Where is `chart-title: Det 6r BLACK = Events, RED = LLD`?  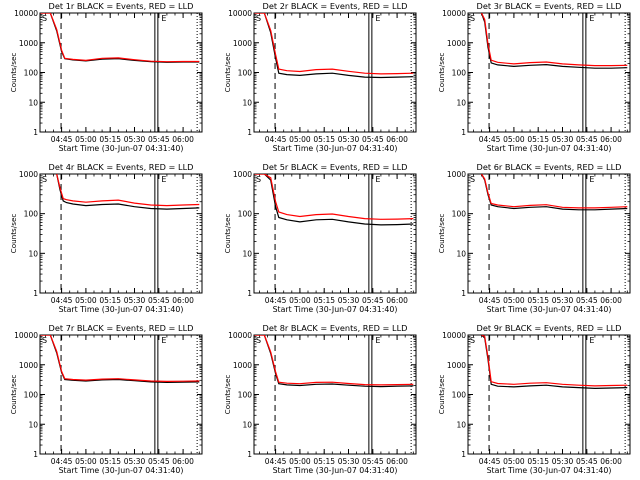 chart-title: Det 6r BLACK = Events, RED = LLD is located at coordinates (549, 167).